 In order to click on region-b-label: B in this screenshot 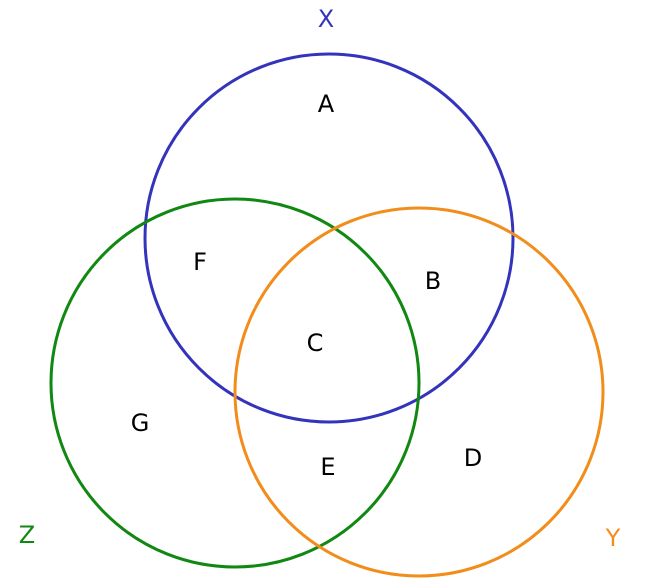, I will do `click(433, 281)`.